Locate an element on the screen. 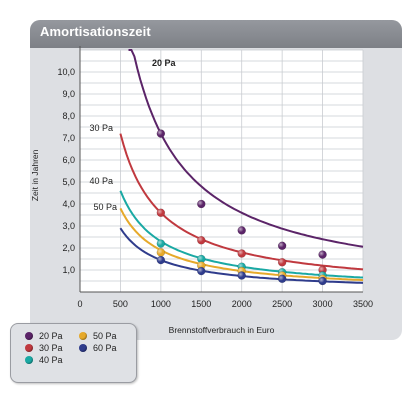 This screenshot has height=400, width=413. y-tick-label: 7,0 is located at coordinates (68, 138).